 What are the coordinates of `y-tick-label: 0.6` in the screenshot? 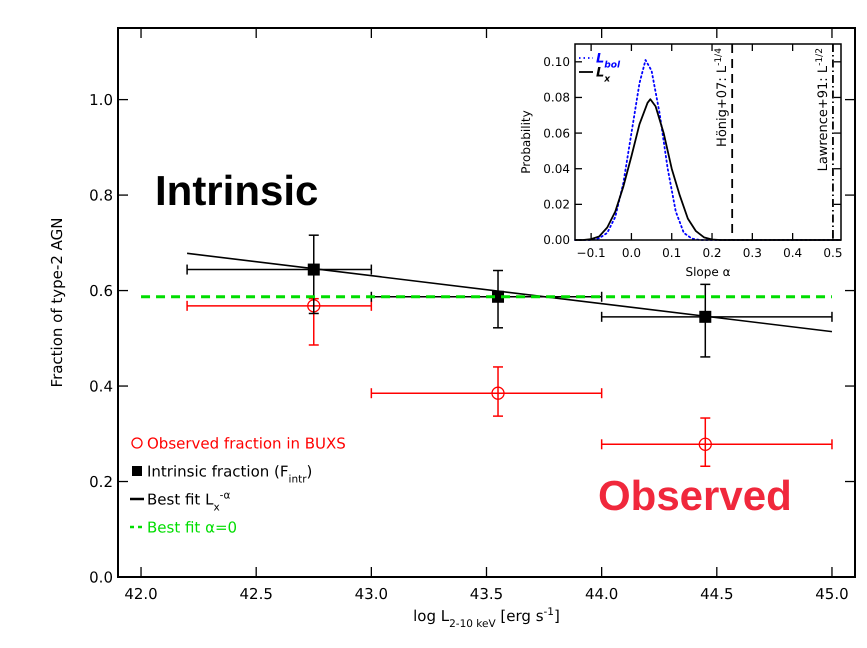 It's located at (101, 291).